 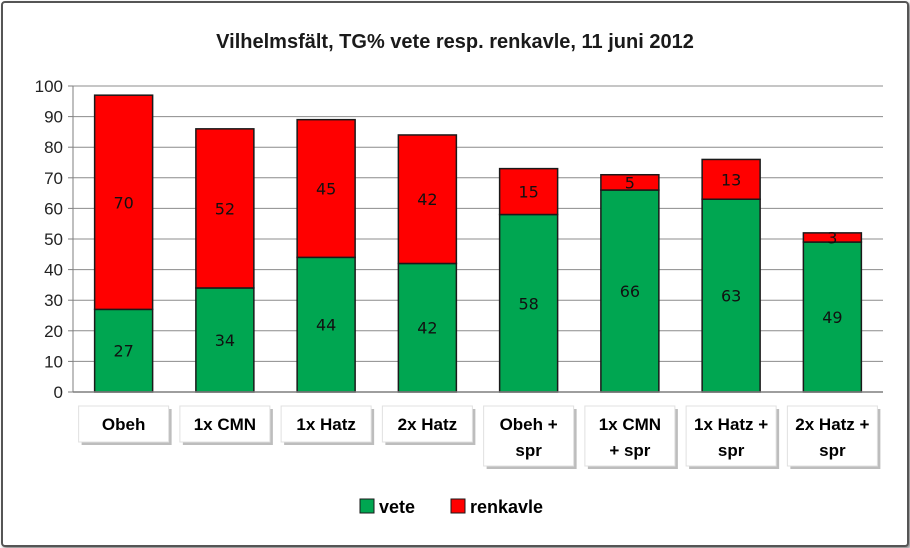 I want to click on data-label-vete: 34, so click(x=225, y=340).